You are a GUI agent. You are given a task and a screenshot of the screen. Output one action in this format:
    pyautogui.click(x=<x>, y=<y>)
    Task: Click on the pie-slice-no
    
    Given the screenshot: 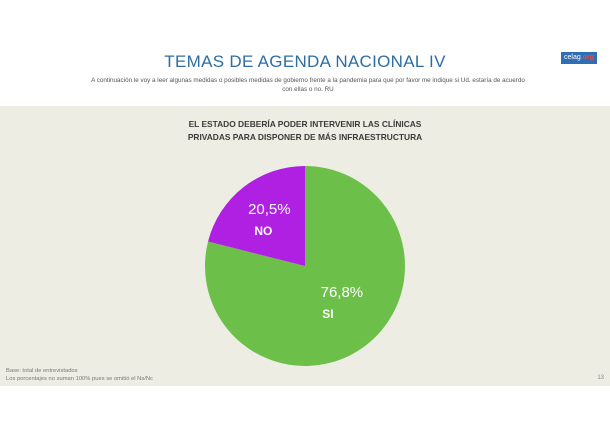 What is the action you would take?
    pyautogui.click(x=256, y=216)
    